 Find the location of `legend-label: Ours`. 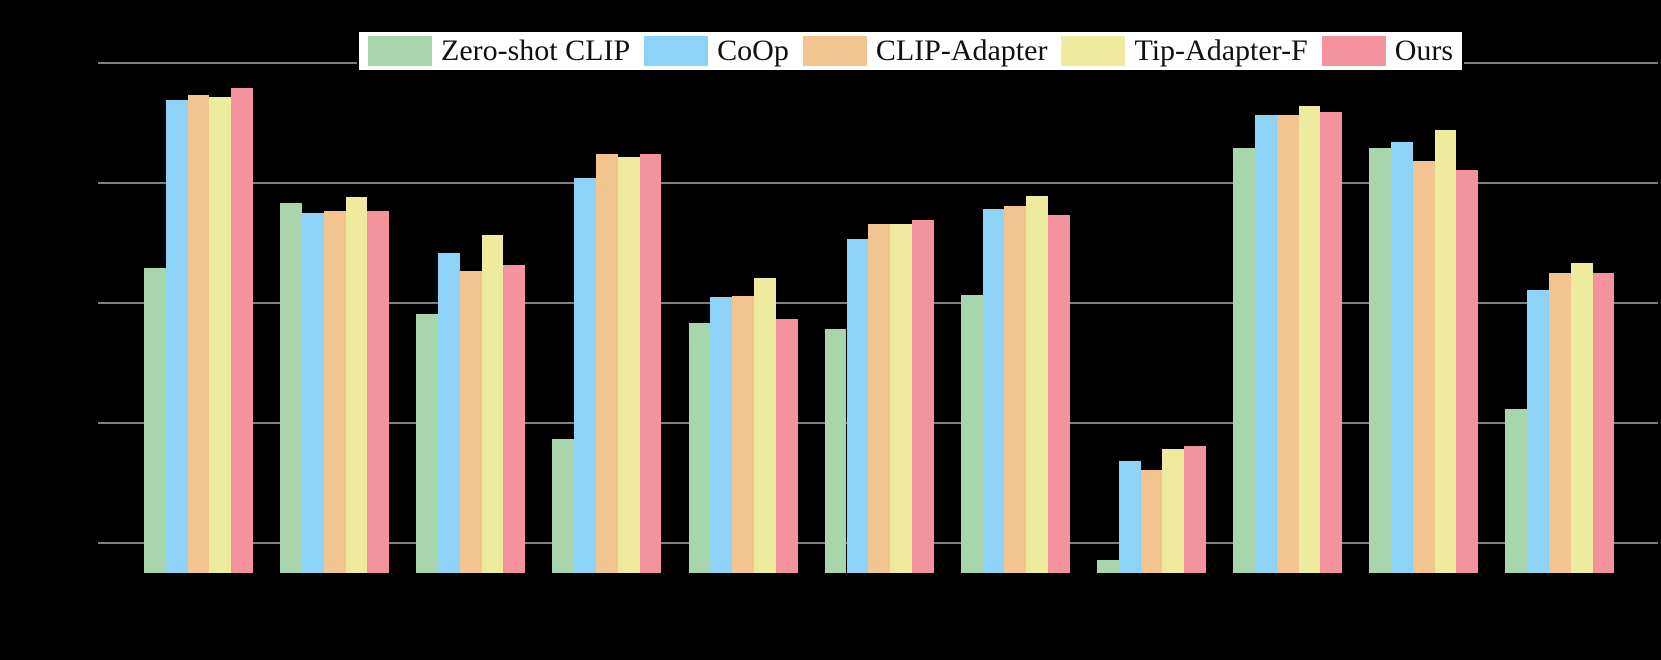

legend-label: Ours is located at coordinates (1424, 50).